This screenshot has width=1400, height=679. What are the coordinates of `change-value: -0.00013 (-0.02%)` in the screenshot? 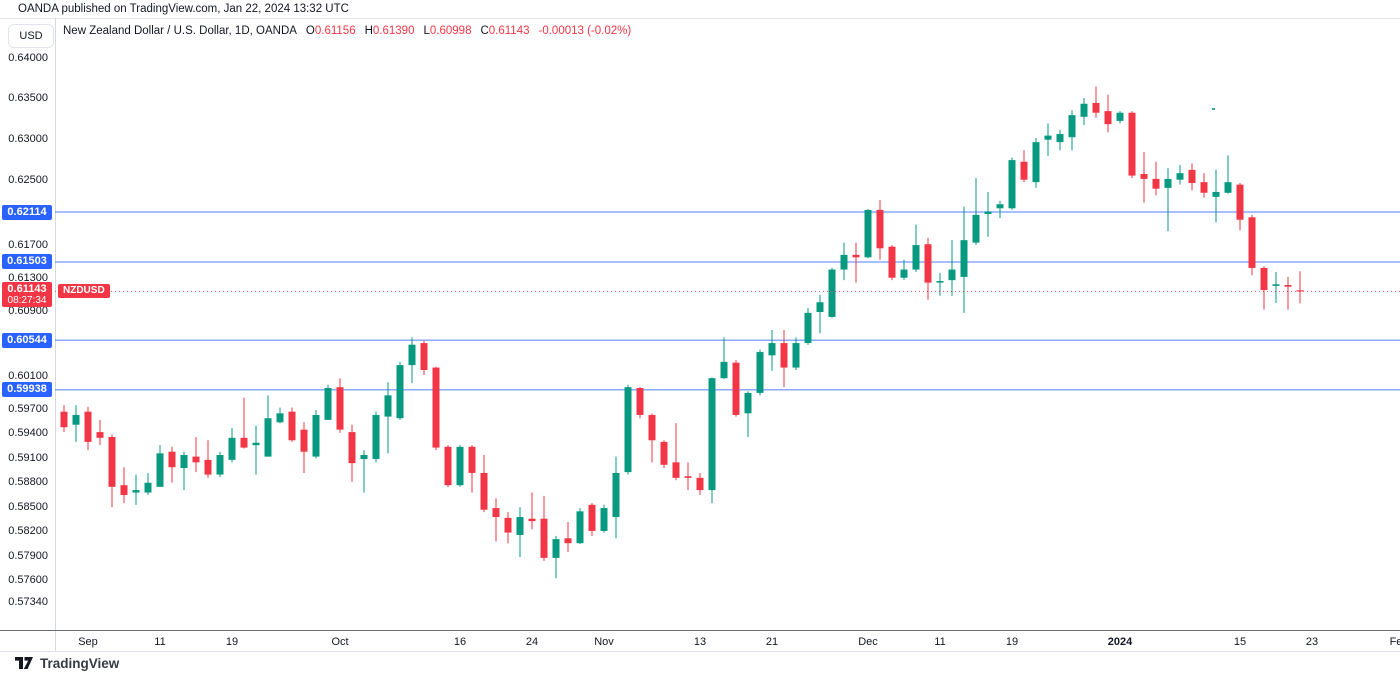 It's located at (585, 31).